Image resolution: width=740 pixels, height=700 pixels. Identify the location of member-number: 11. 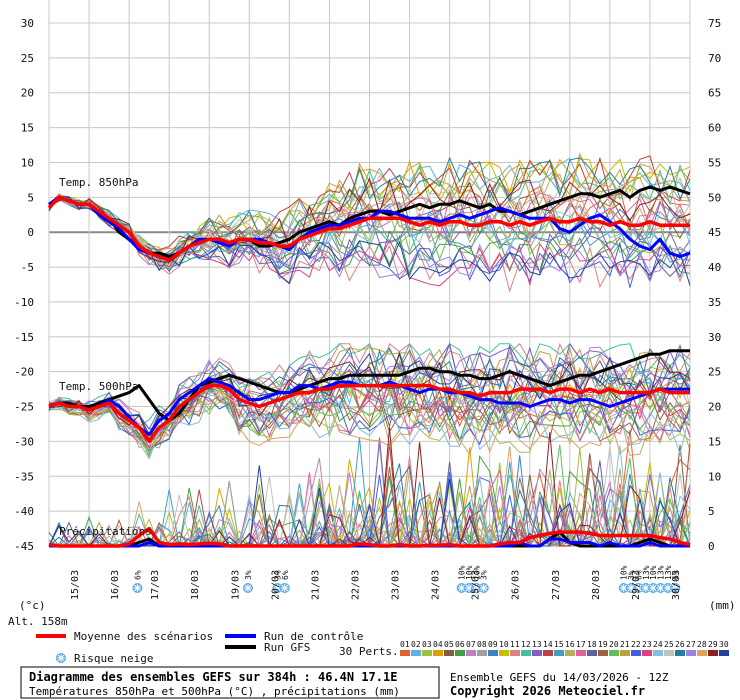
(515, 644).